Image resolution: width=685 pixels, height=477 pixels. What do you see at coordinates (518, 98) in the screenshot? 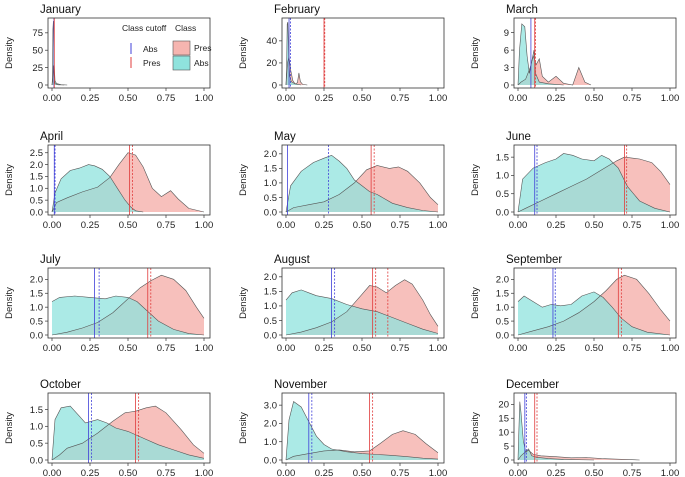
I see `x-tick-label-march: 0.00` at bounding box center [518, 98].